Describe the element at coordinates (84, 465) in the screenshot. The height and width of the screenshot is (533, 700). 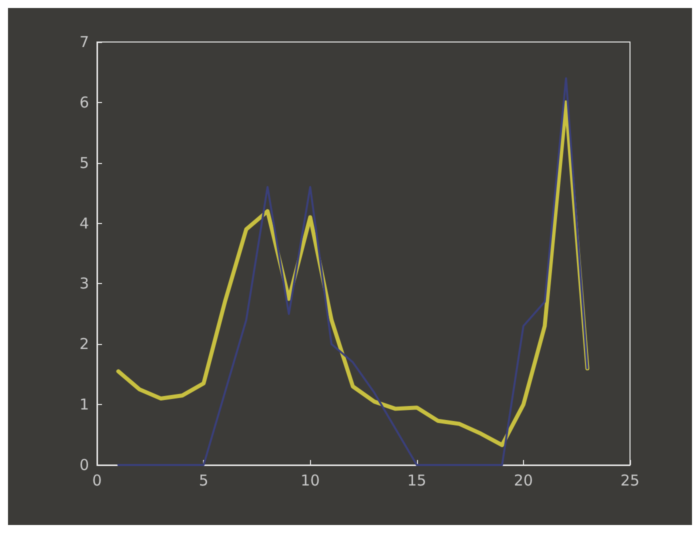
I see `y-tick-label: 0` at that location.